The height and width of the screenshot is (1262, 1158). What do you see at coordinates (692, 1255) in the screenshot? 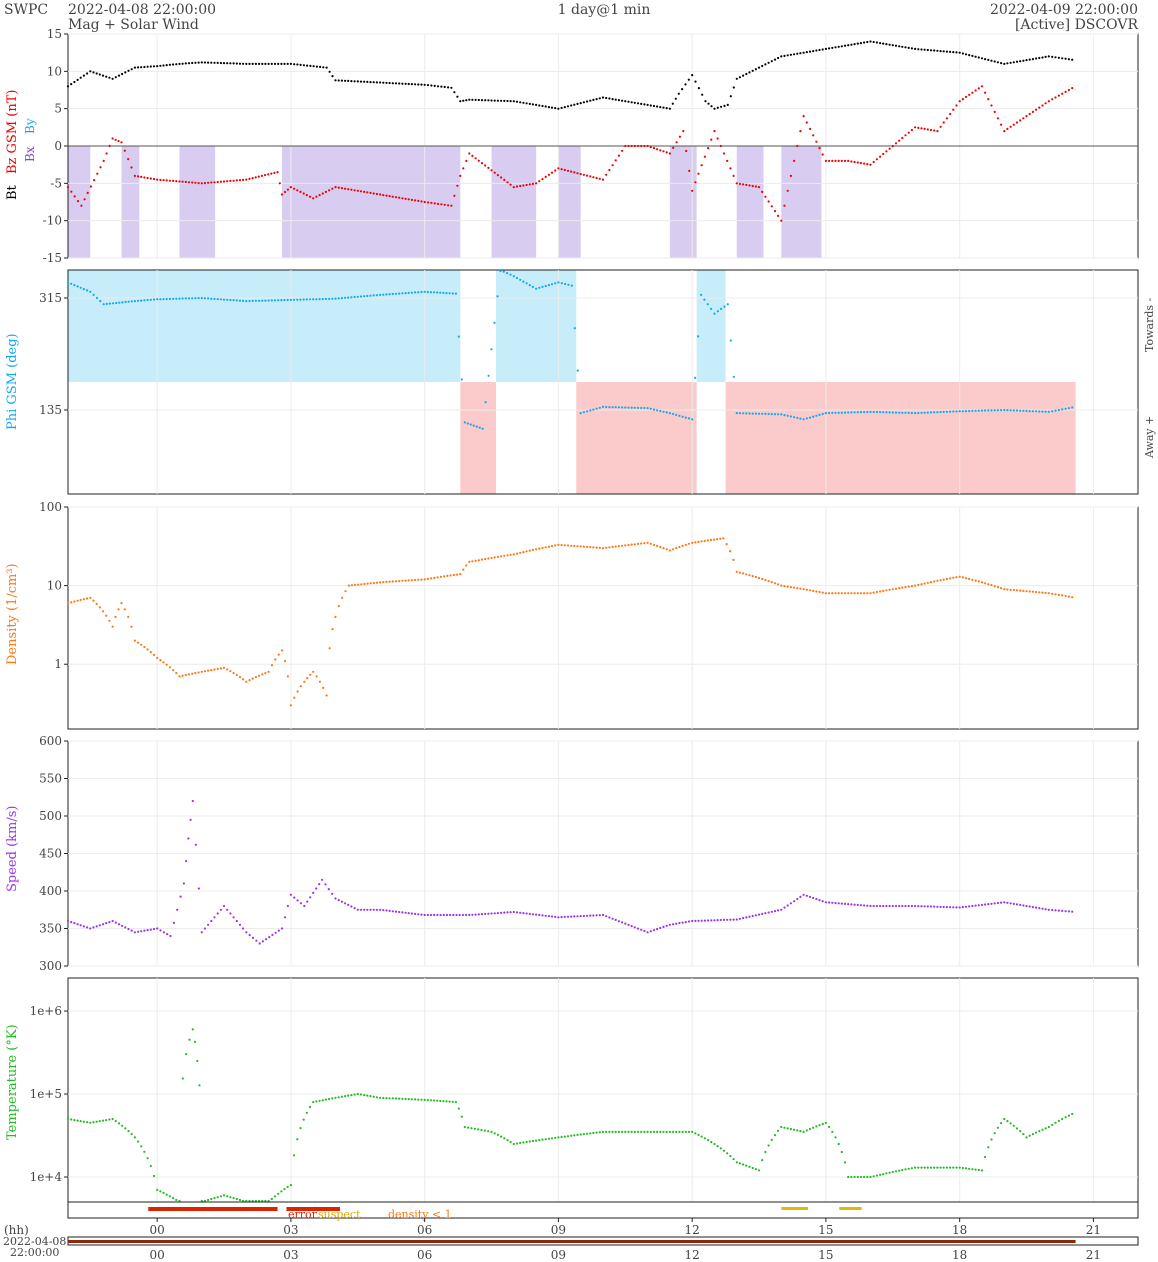
I see `x-tick-label-bottom: 12` at bounding box center [692, 1255].